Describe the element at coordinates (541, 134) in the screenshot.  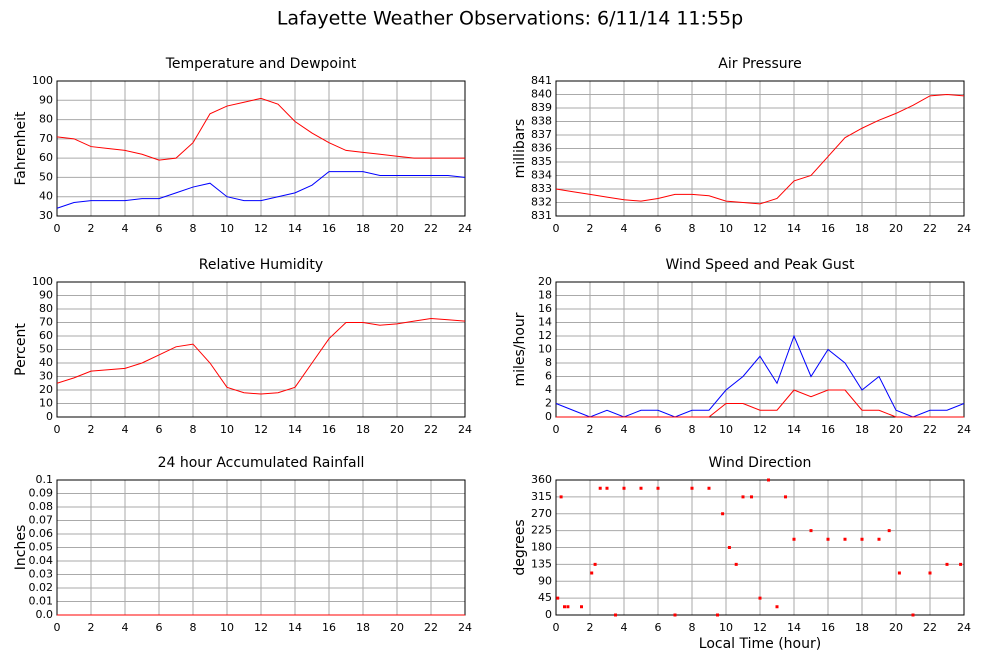
I see `y-tick-label: 837` at that location.